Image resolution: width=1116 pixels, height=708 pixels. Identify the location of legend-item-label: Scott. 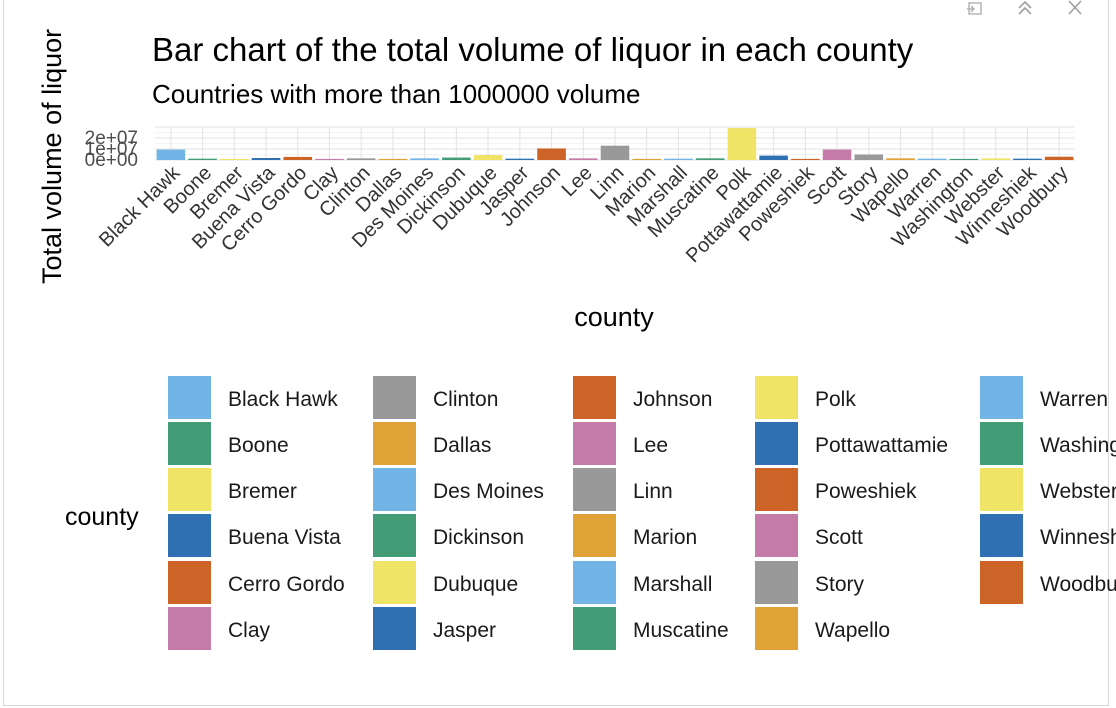
(839, 537).